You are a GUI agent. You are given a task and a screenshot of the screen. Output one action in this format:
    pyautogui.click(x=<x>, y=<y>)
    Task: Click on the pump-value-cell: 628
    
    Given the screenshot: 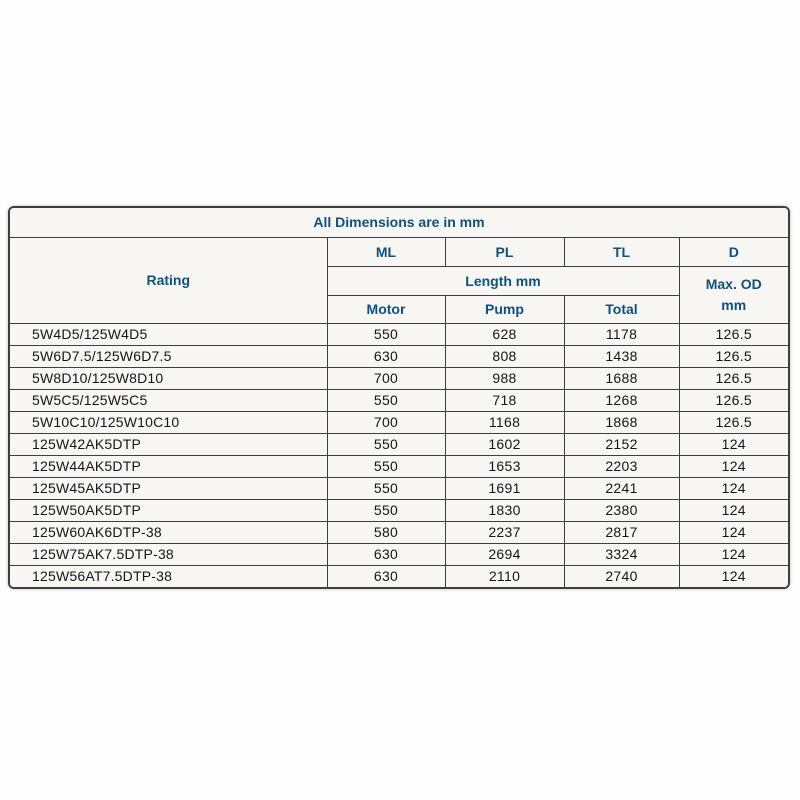 What is the action you would take?
    pyautogui.click(x=504, y=334)
    